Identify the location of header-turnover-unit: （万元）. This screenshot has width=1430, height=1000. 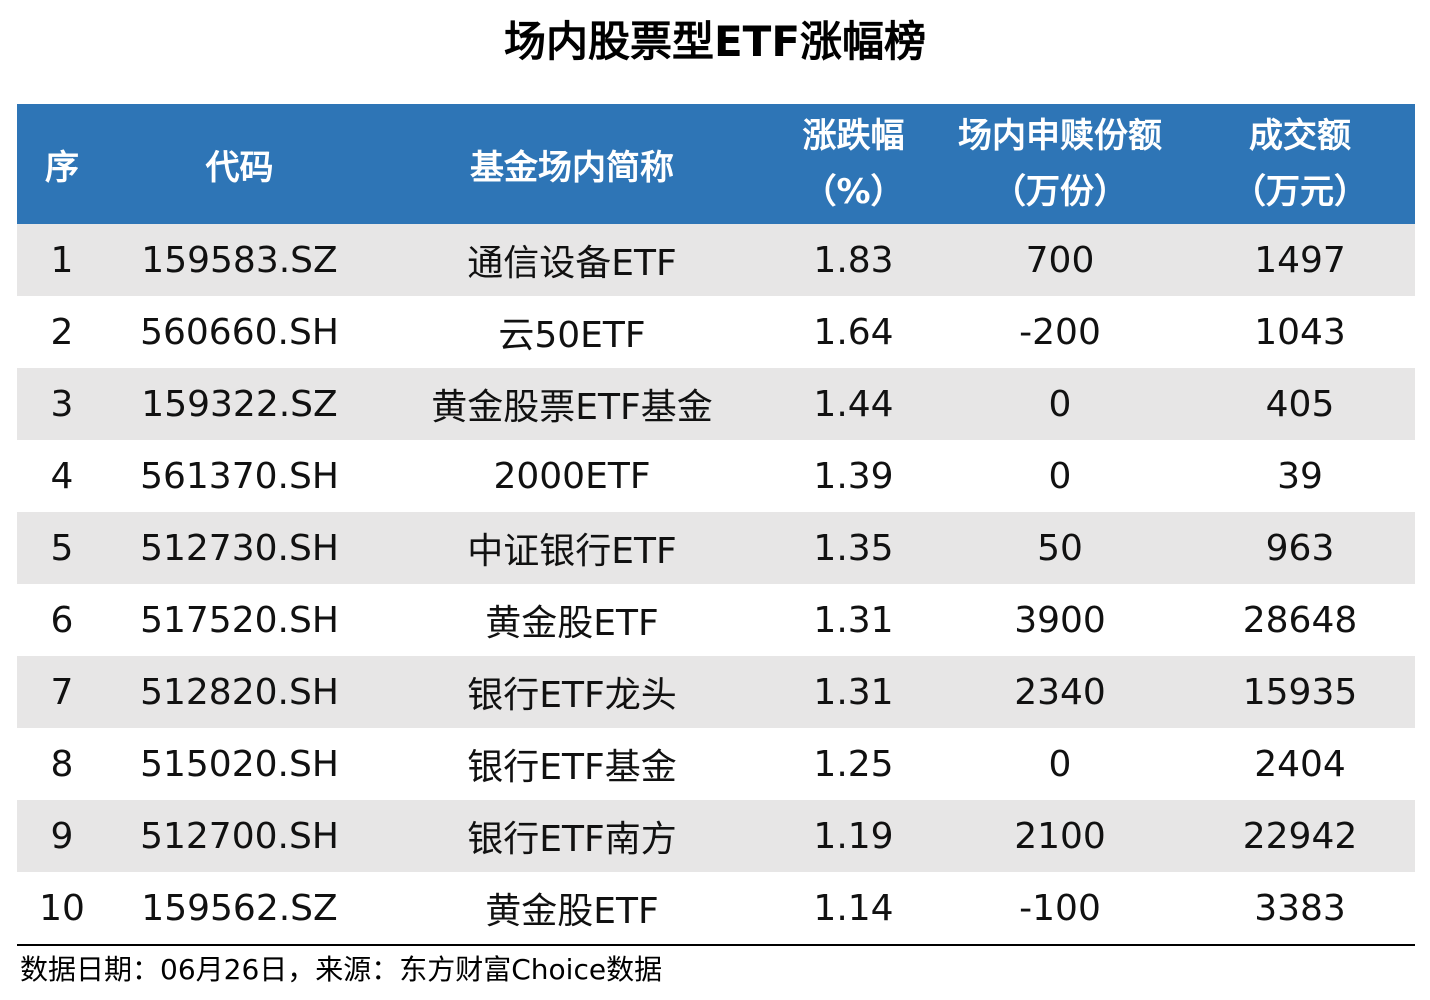
(1300, 192).